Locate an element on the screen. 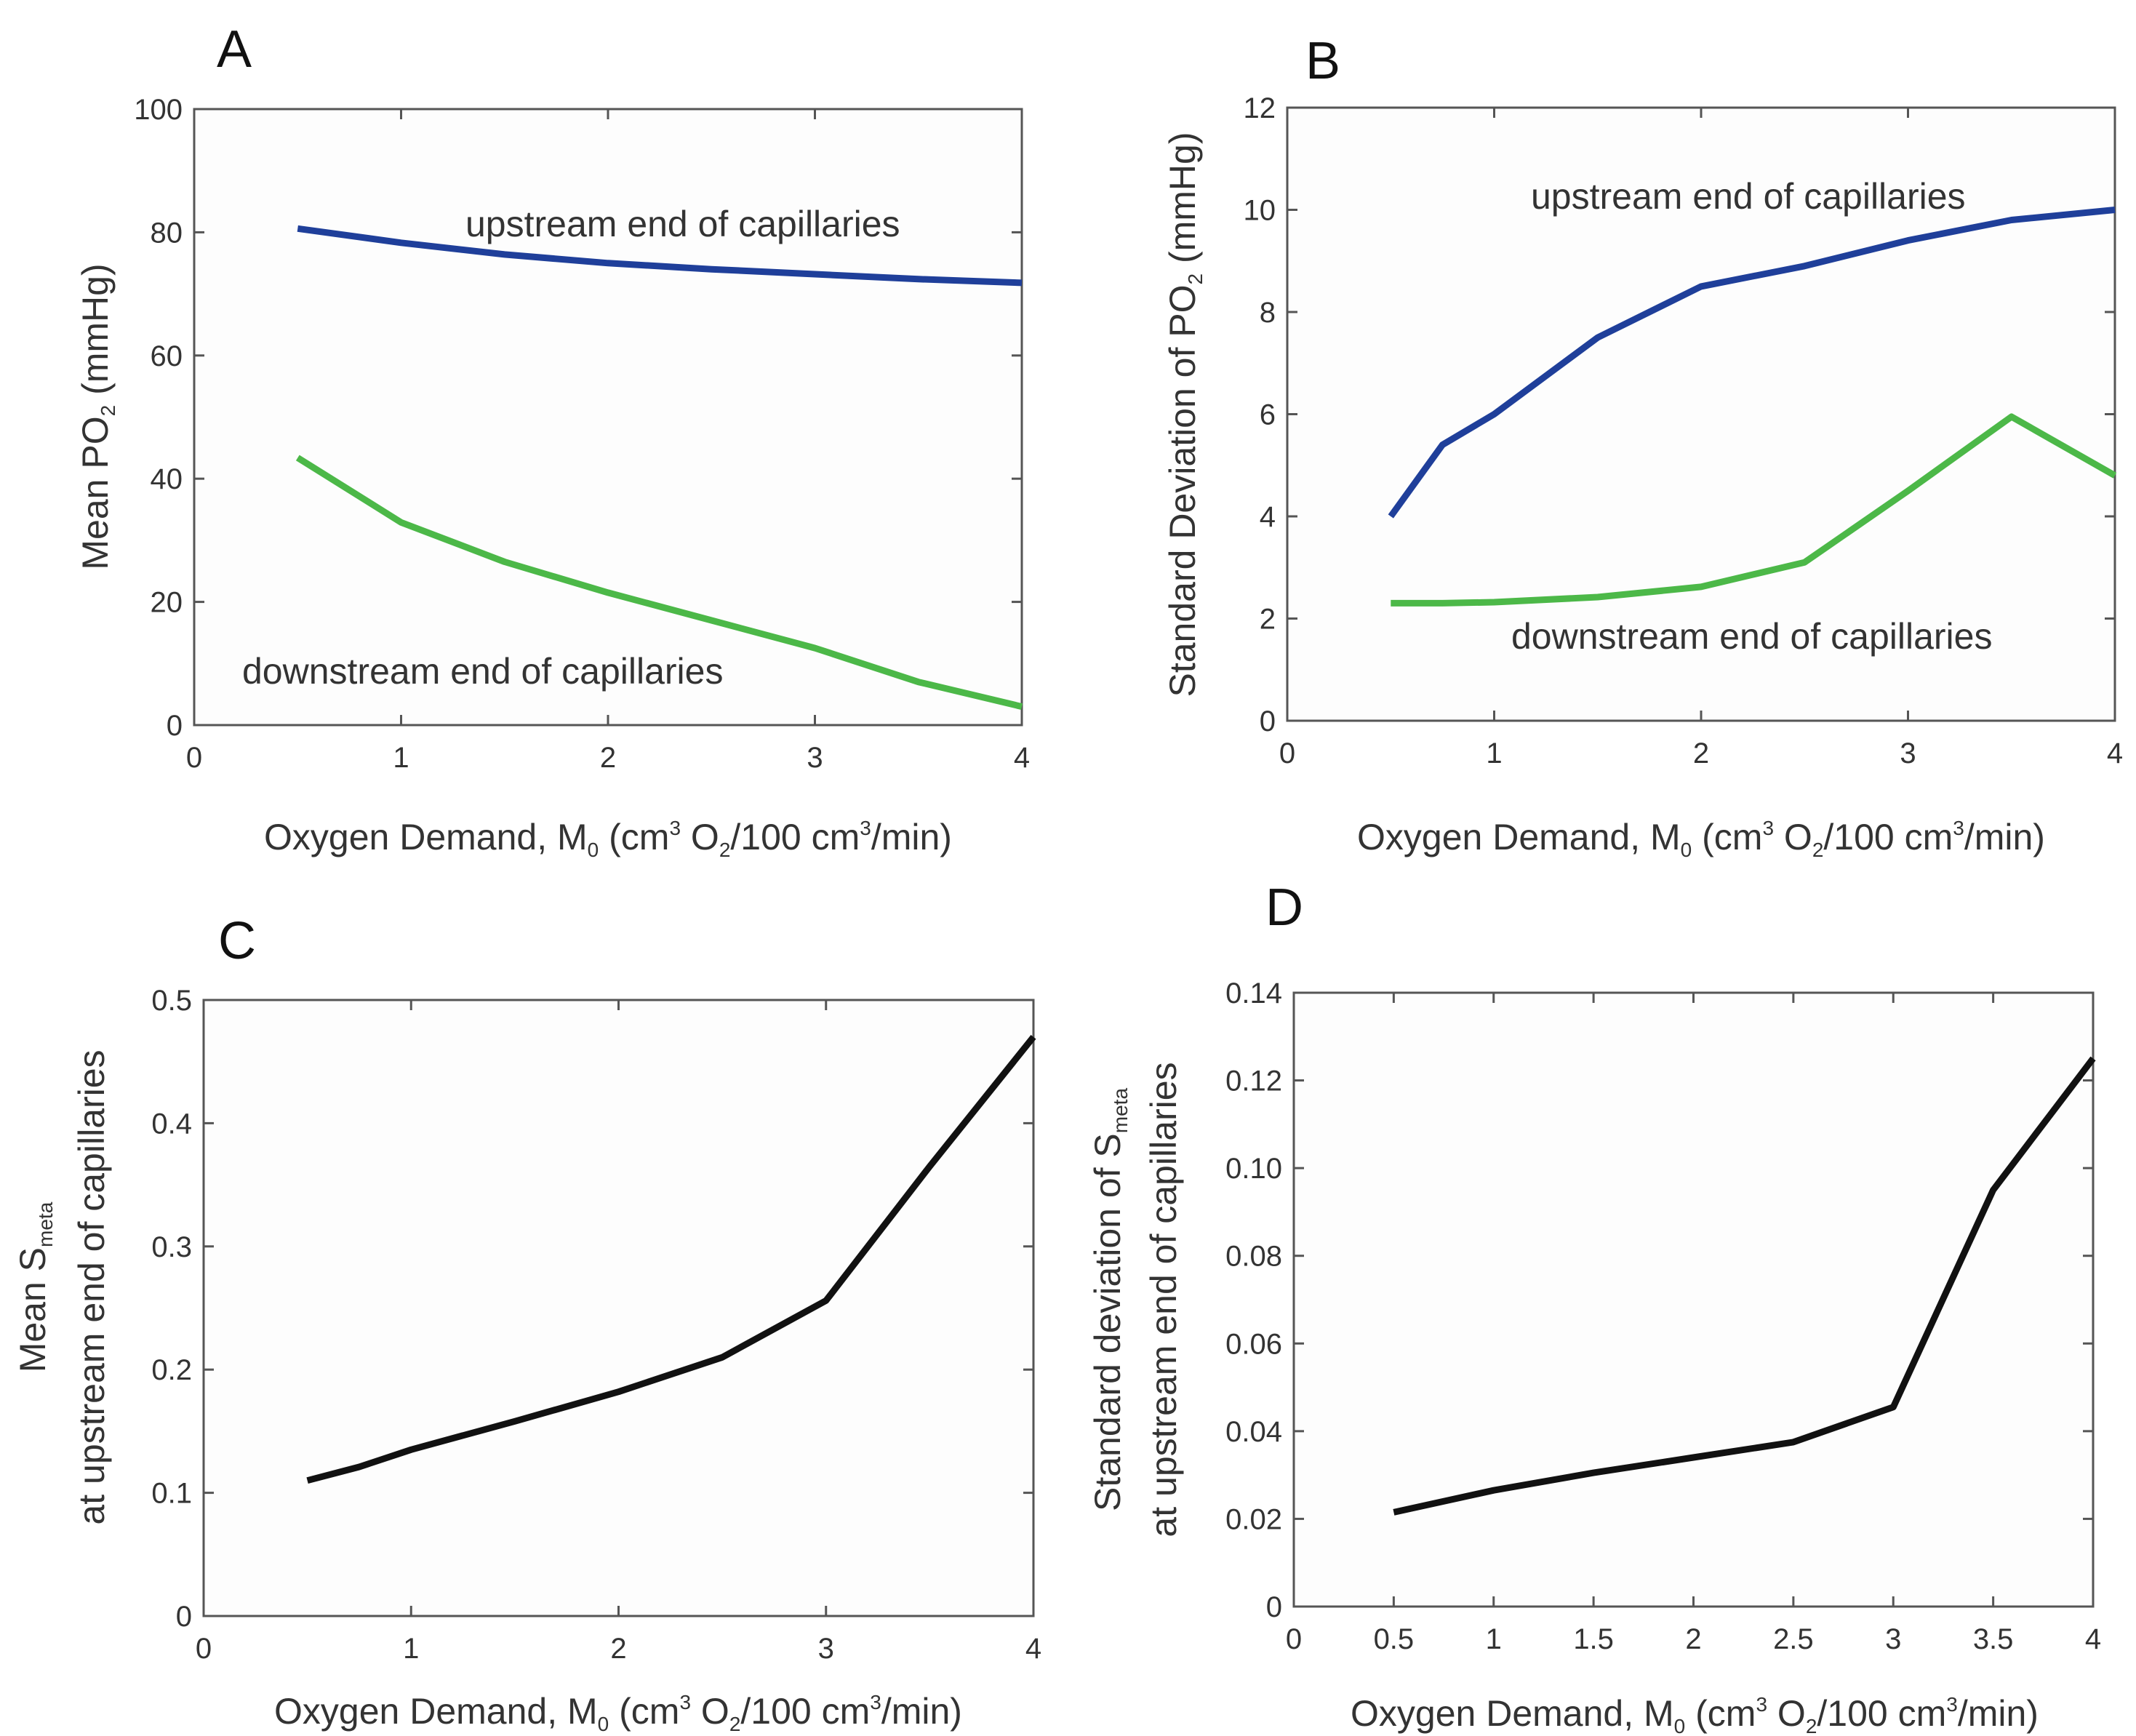 The width and height of the screenshot is (2136, 1736). panel-b-letter: B is located at coordinates (1322, 61).